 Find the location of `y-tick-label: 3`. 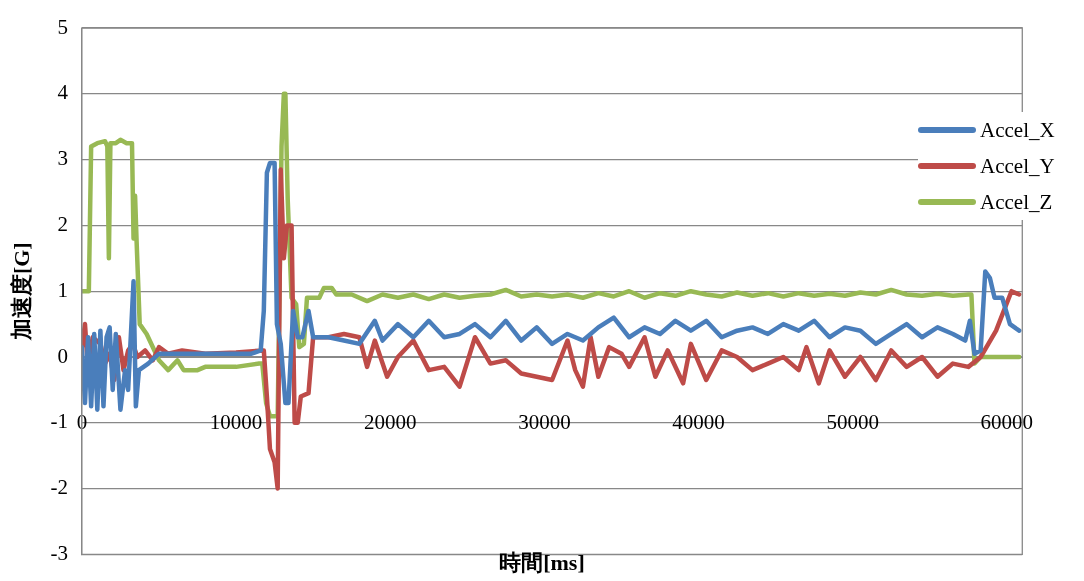

y-tick-label: 3 is located at coordinates (62, 158).